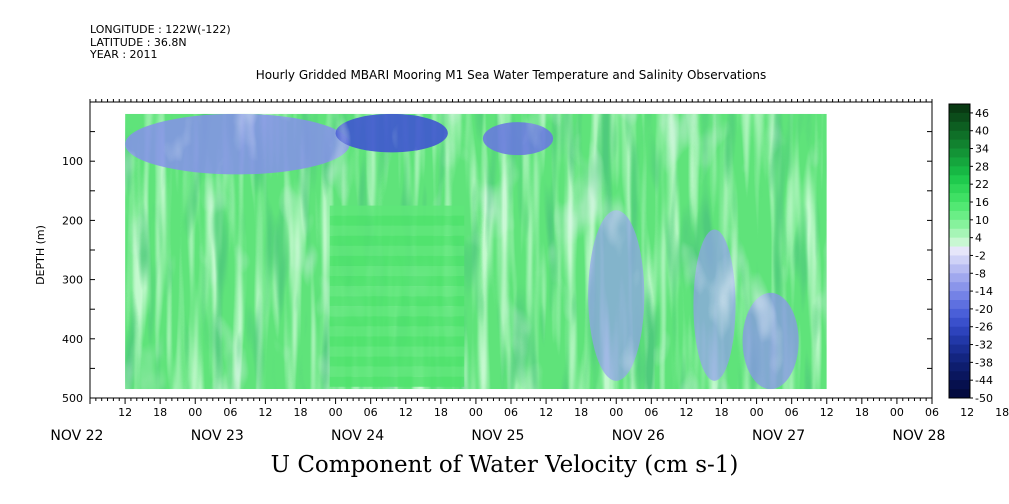 The image size is (1009, 504). What do you see at coordinates (638, 436) in the screenshot?
I see `x-date-label: NOV 26` at bounding box center [638, 436].